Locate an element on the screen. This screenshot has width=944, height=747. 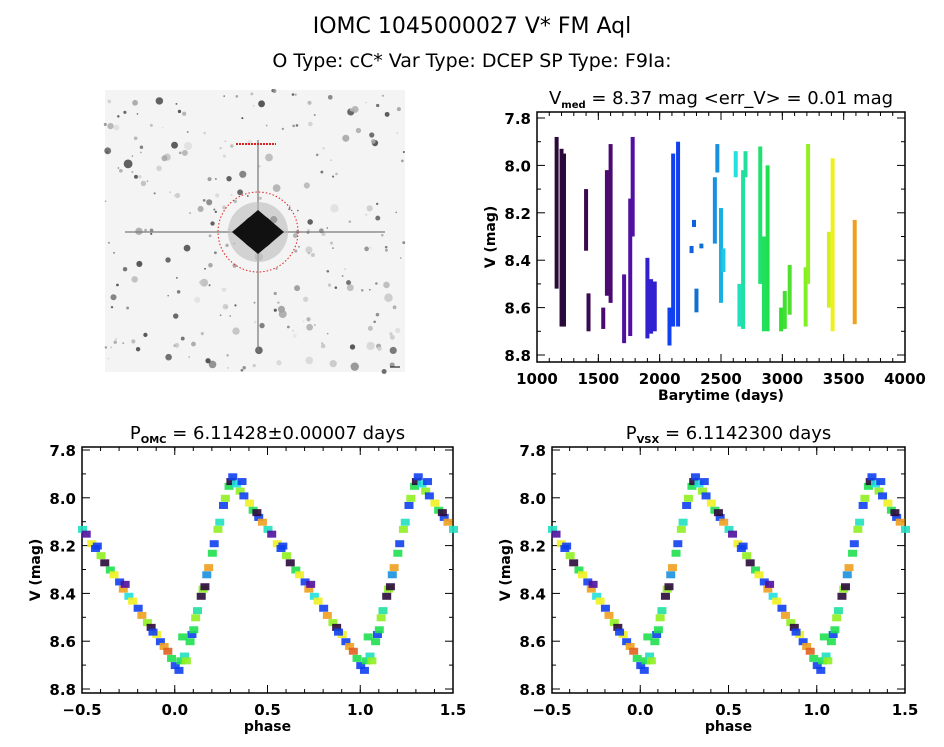
y-tick-label: 8.8 is located at coordinates (62, 690).